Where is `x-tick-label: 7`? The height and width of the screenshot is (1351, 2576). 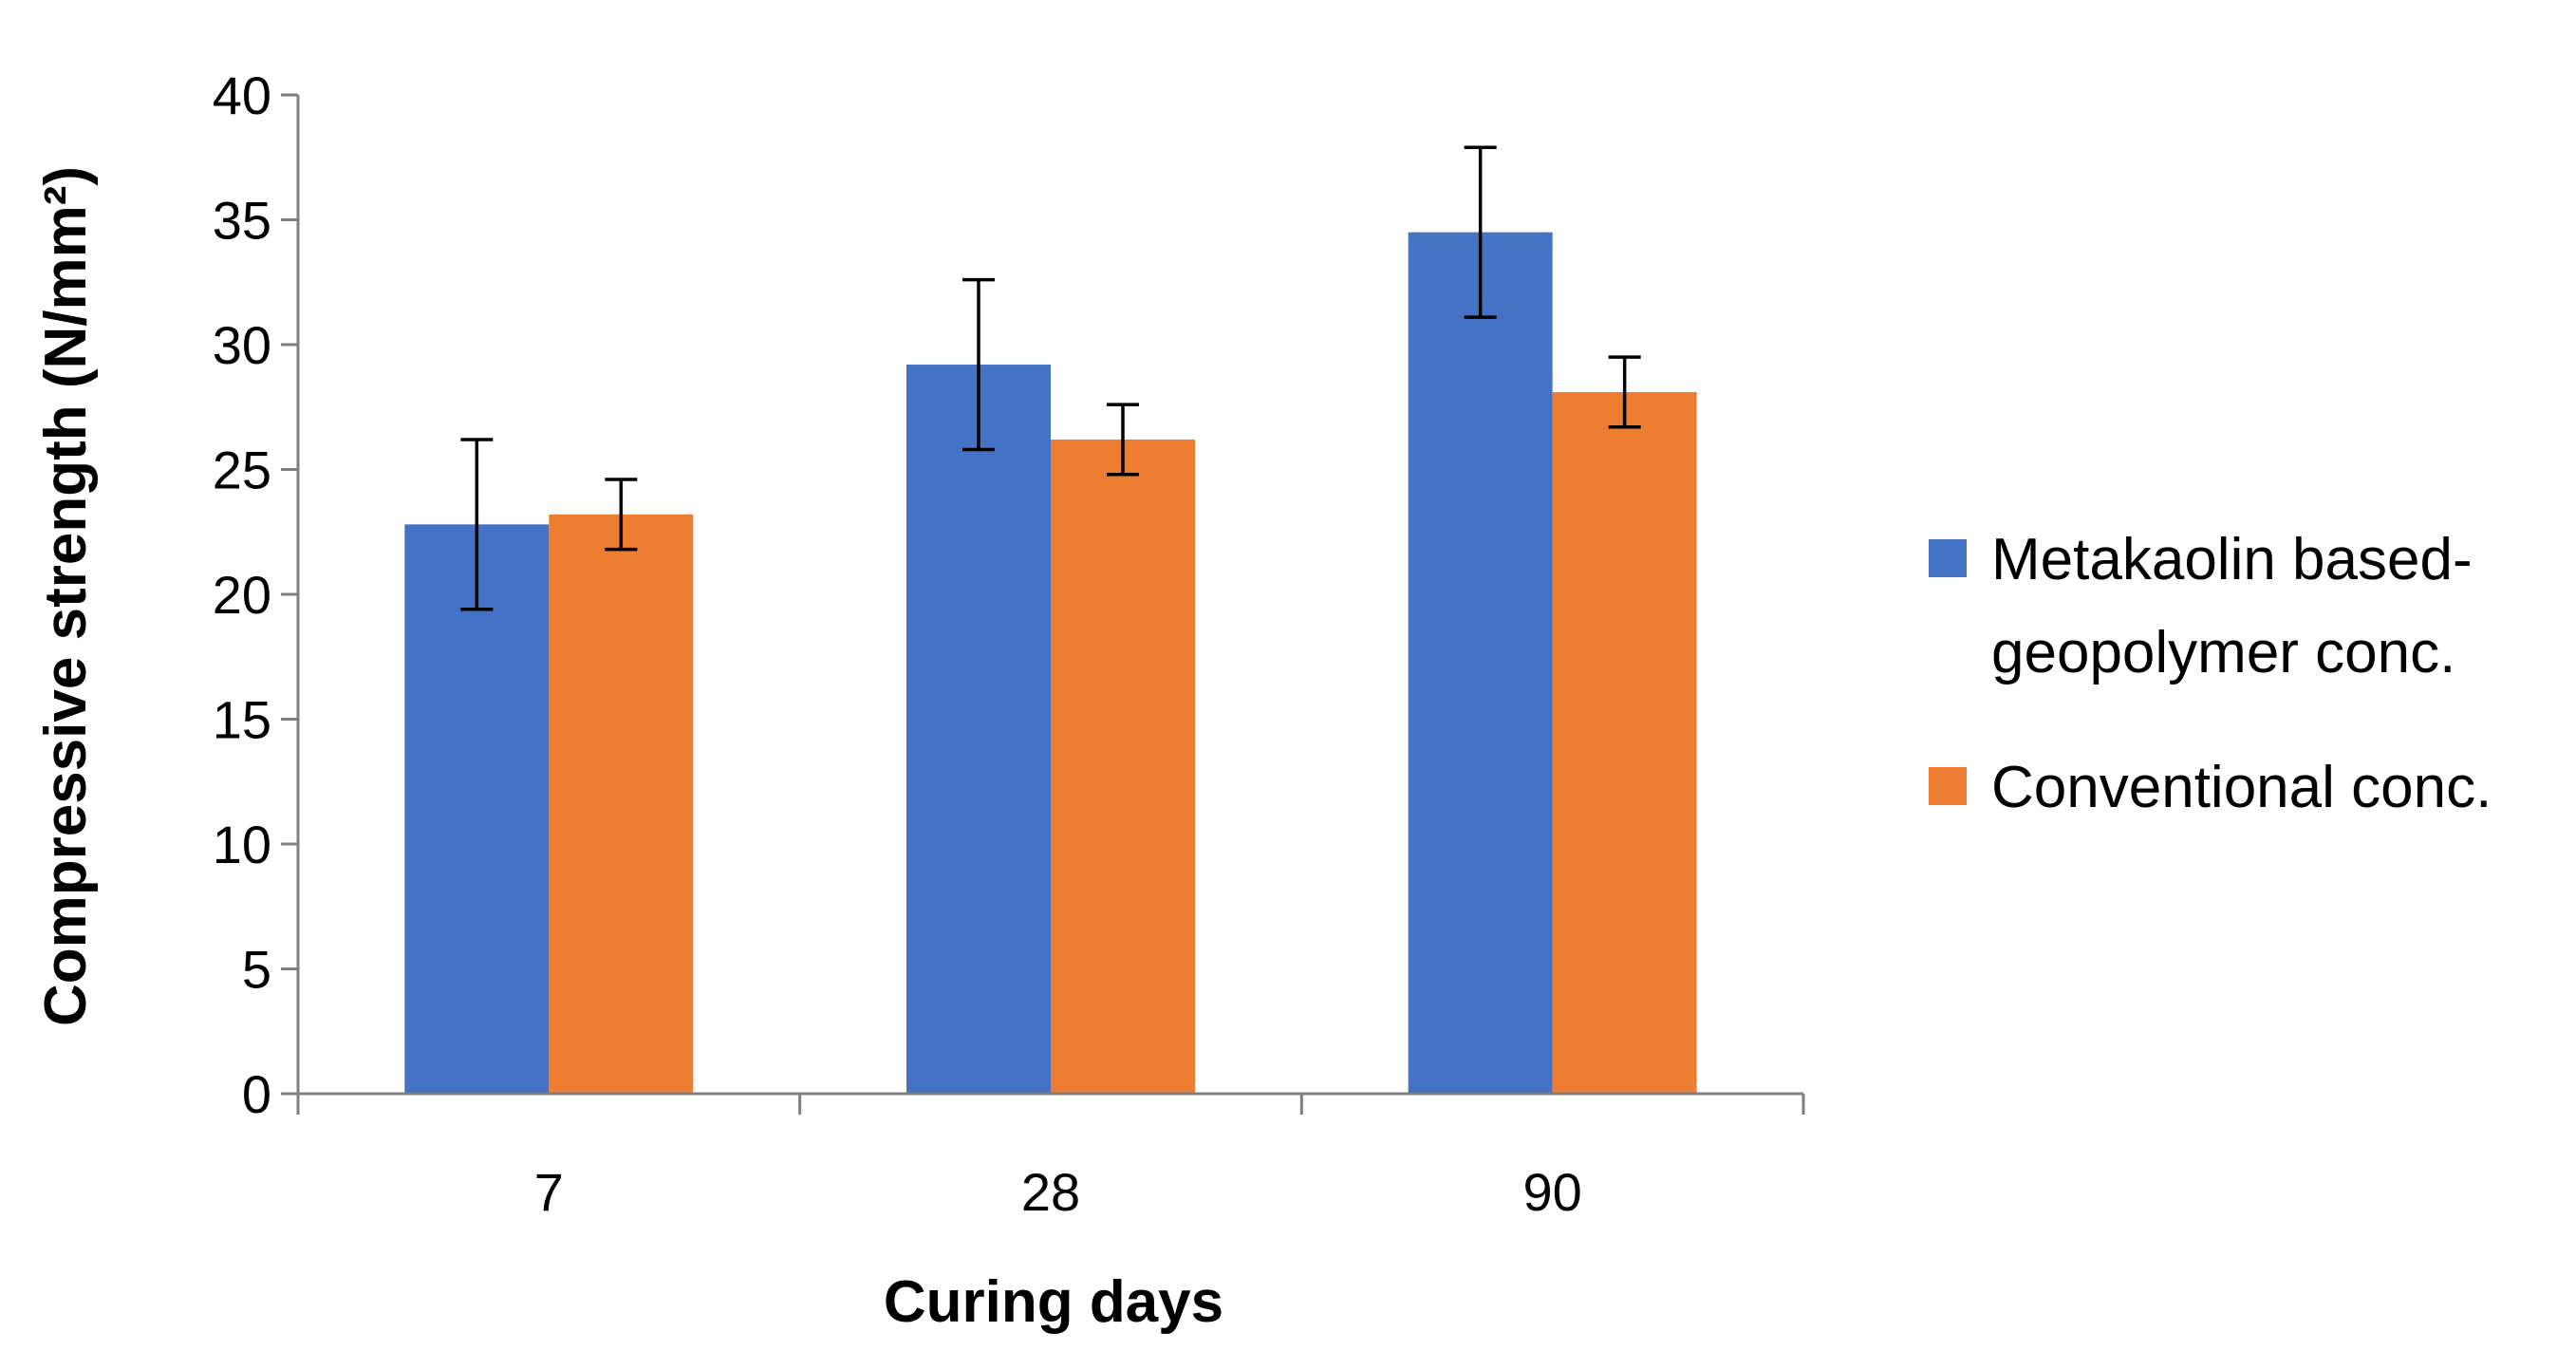 x-tick-label: 7 is located at coordinates (549, 1192).